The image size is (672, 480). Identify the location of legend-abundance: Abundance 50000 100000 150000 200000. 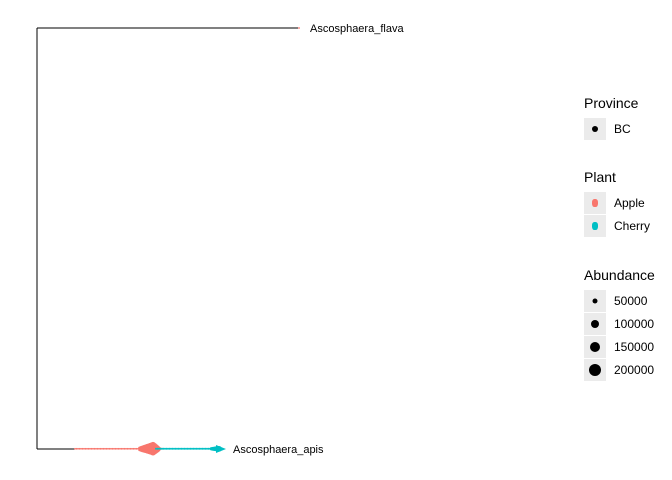
(619, 324).